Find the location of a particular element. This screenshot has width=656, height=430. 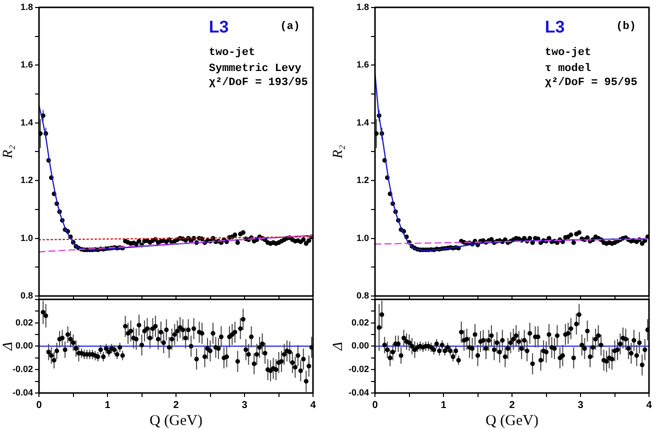

annotation: χ²/DoF = 95/95 is located at coordinates (591, 83).